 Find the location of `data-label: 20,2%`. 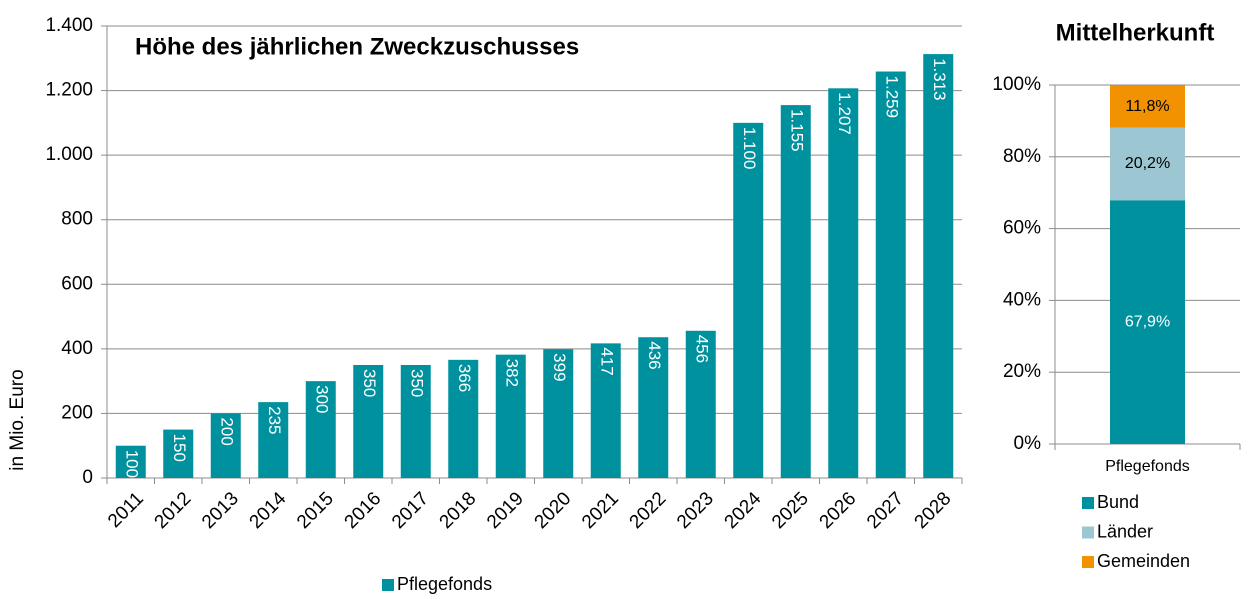

data-label: 20,2% is located at coordinates (1147, 163).